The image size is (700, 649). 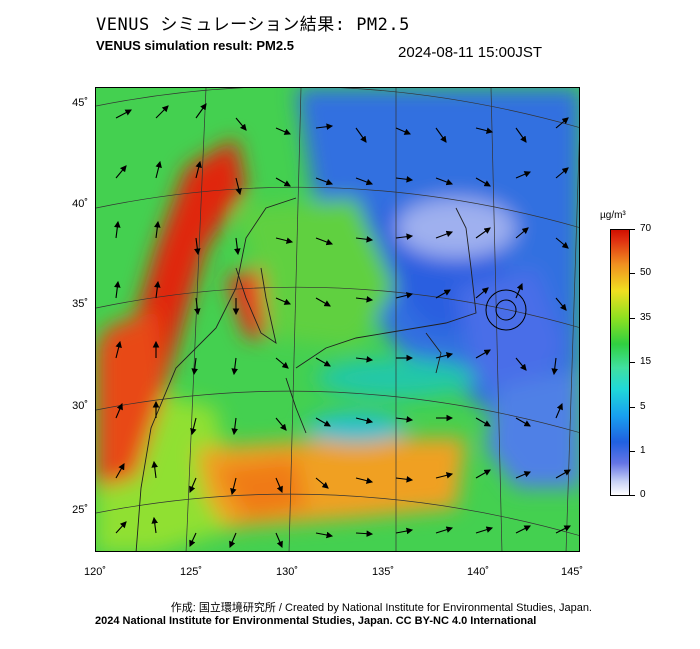 I want to click on lat-label-45: 45˚, so click(x=80, y=103).